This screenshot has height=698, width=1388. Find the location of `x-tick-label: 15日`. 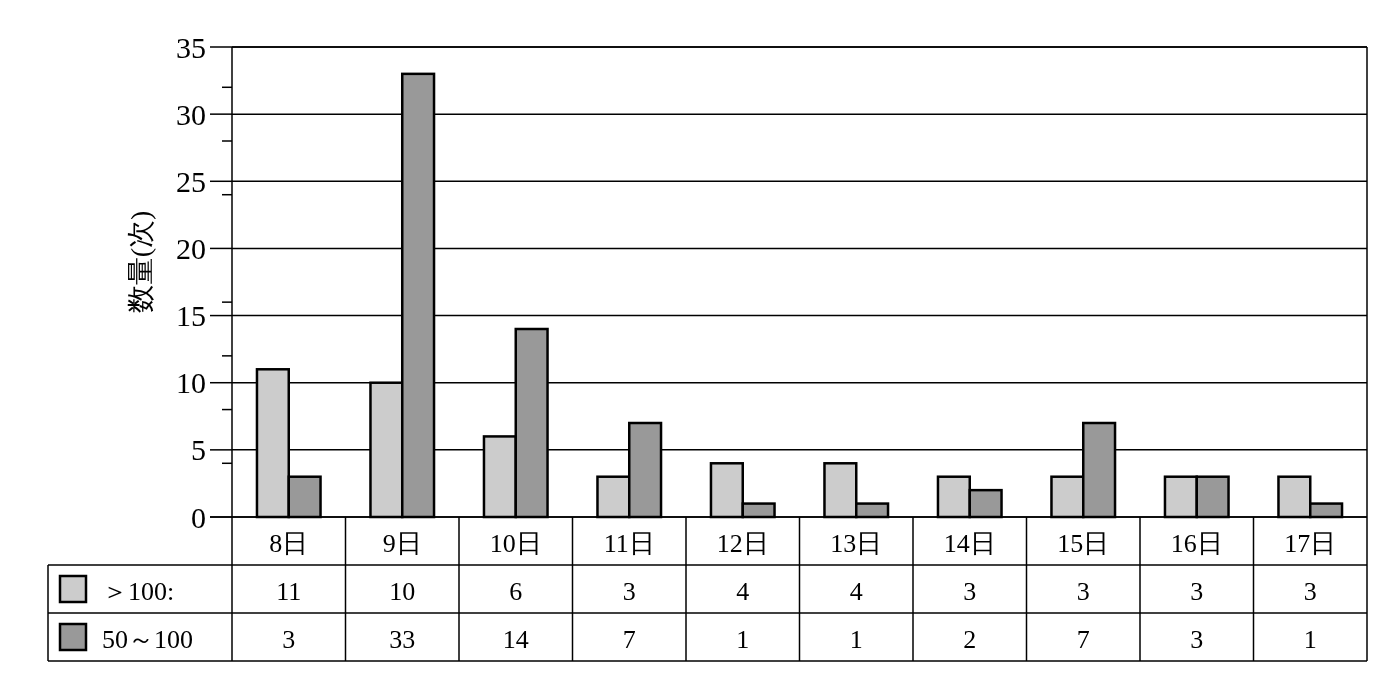

x-tick-label: 15日 is located at coordinates (1083, 543).